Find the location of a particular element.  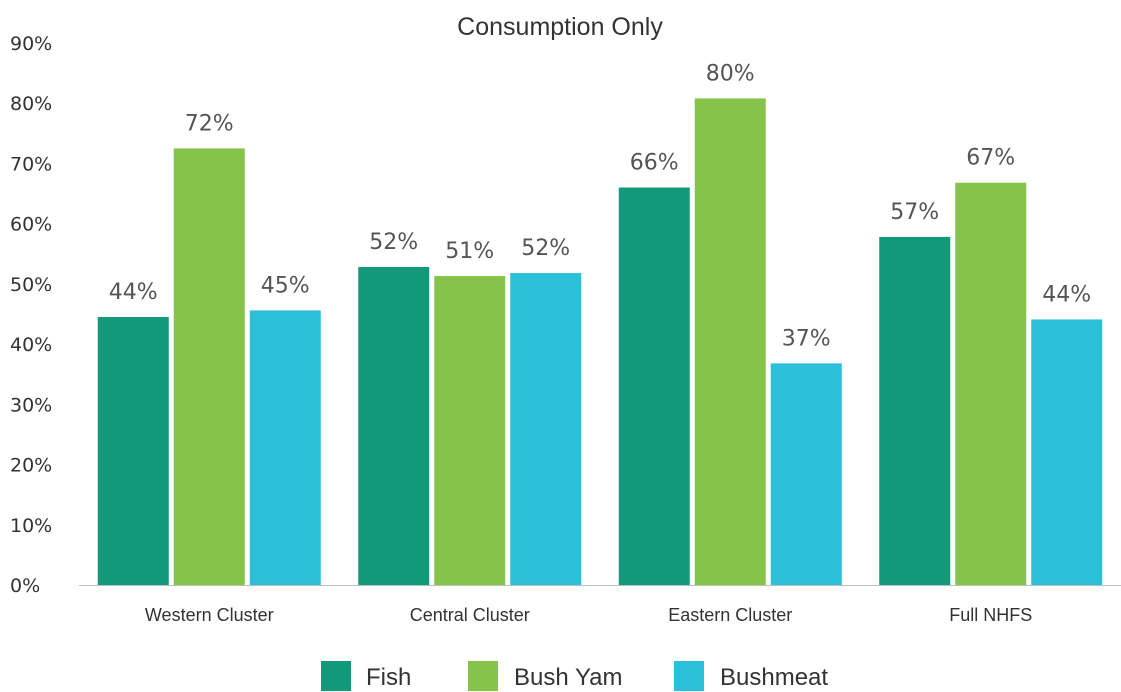

x-tick-label: Central Cluster is located at coordinates (470, 615).